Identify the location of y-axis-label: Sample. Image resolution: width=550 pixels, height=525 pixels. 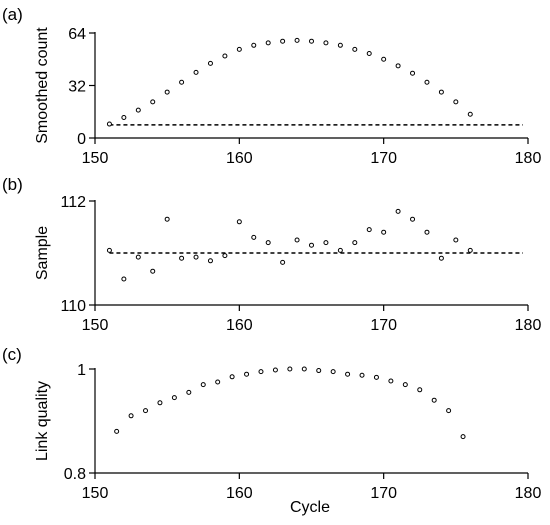
(42, 253).